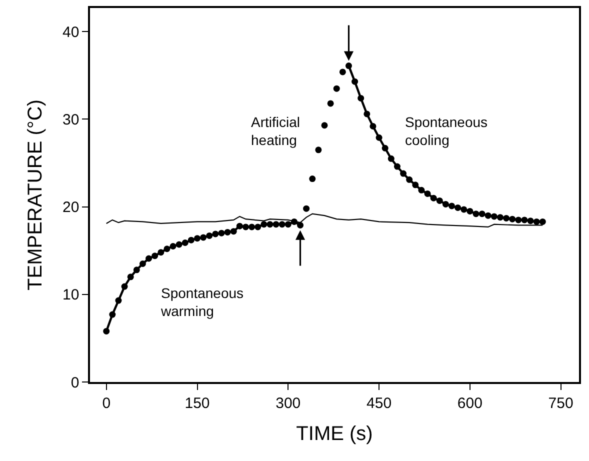 The height and width of the screenshot is (461, 589). Describe the element at coordinates (561, 403) in the screenshot. I see `x-tick-label: 750` at that location.